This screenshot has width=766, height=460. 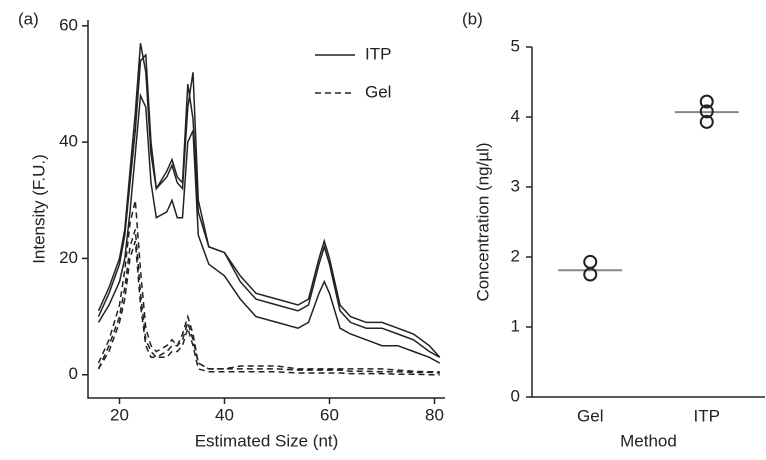 I want to click on legend-label: Gel, so click(x=378, y=91).